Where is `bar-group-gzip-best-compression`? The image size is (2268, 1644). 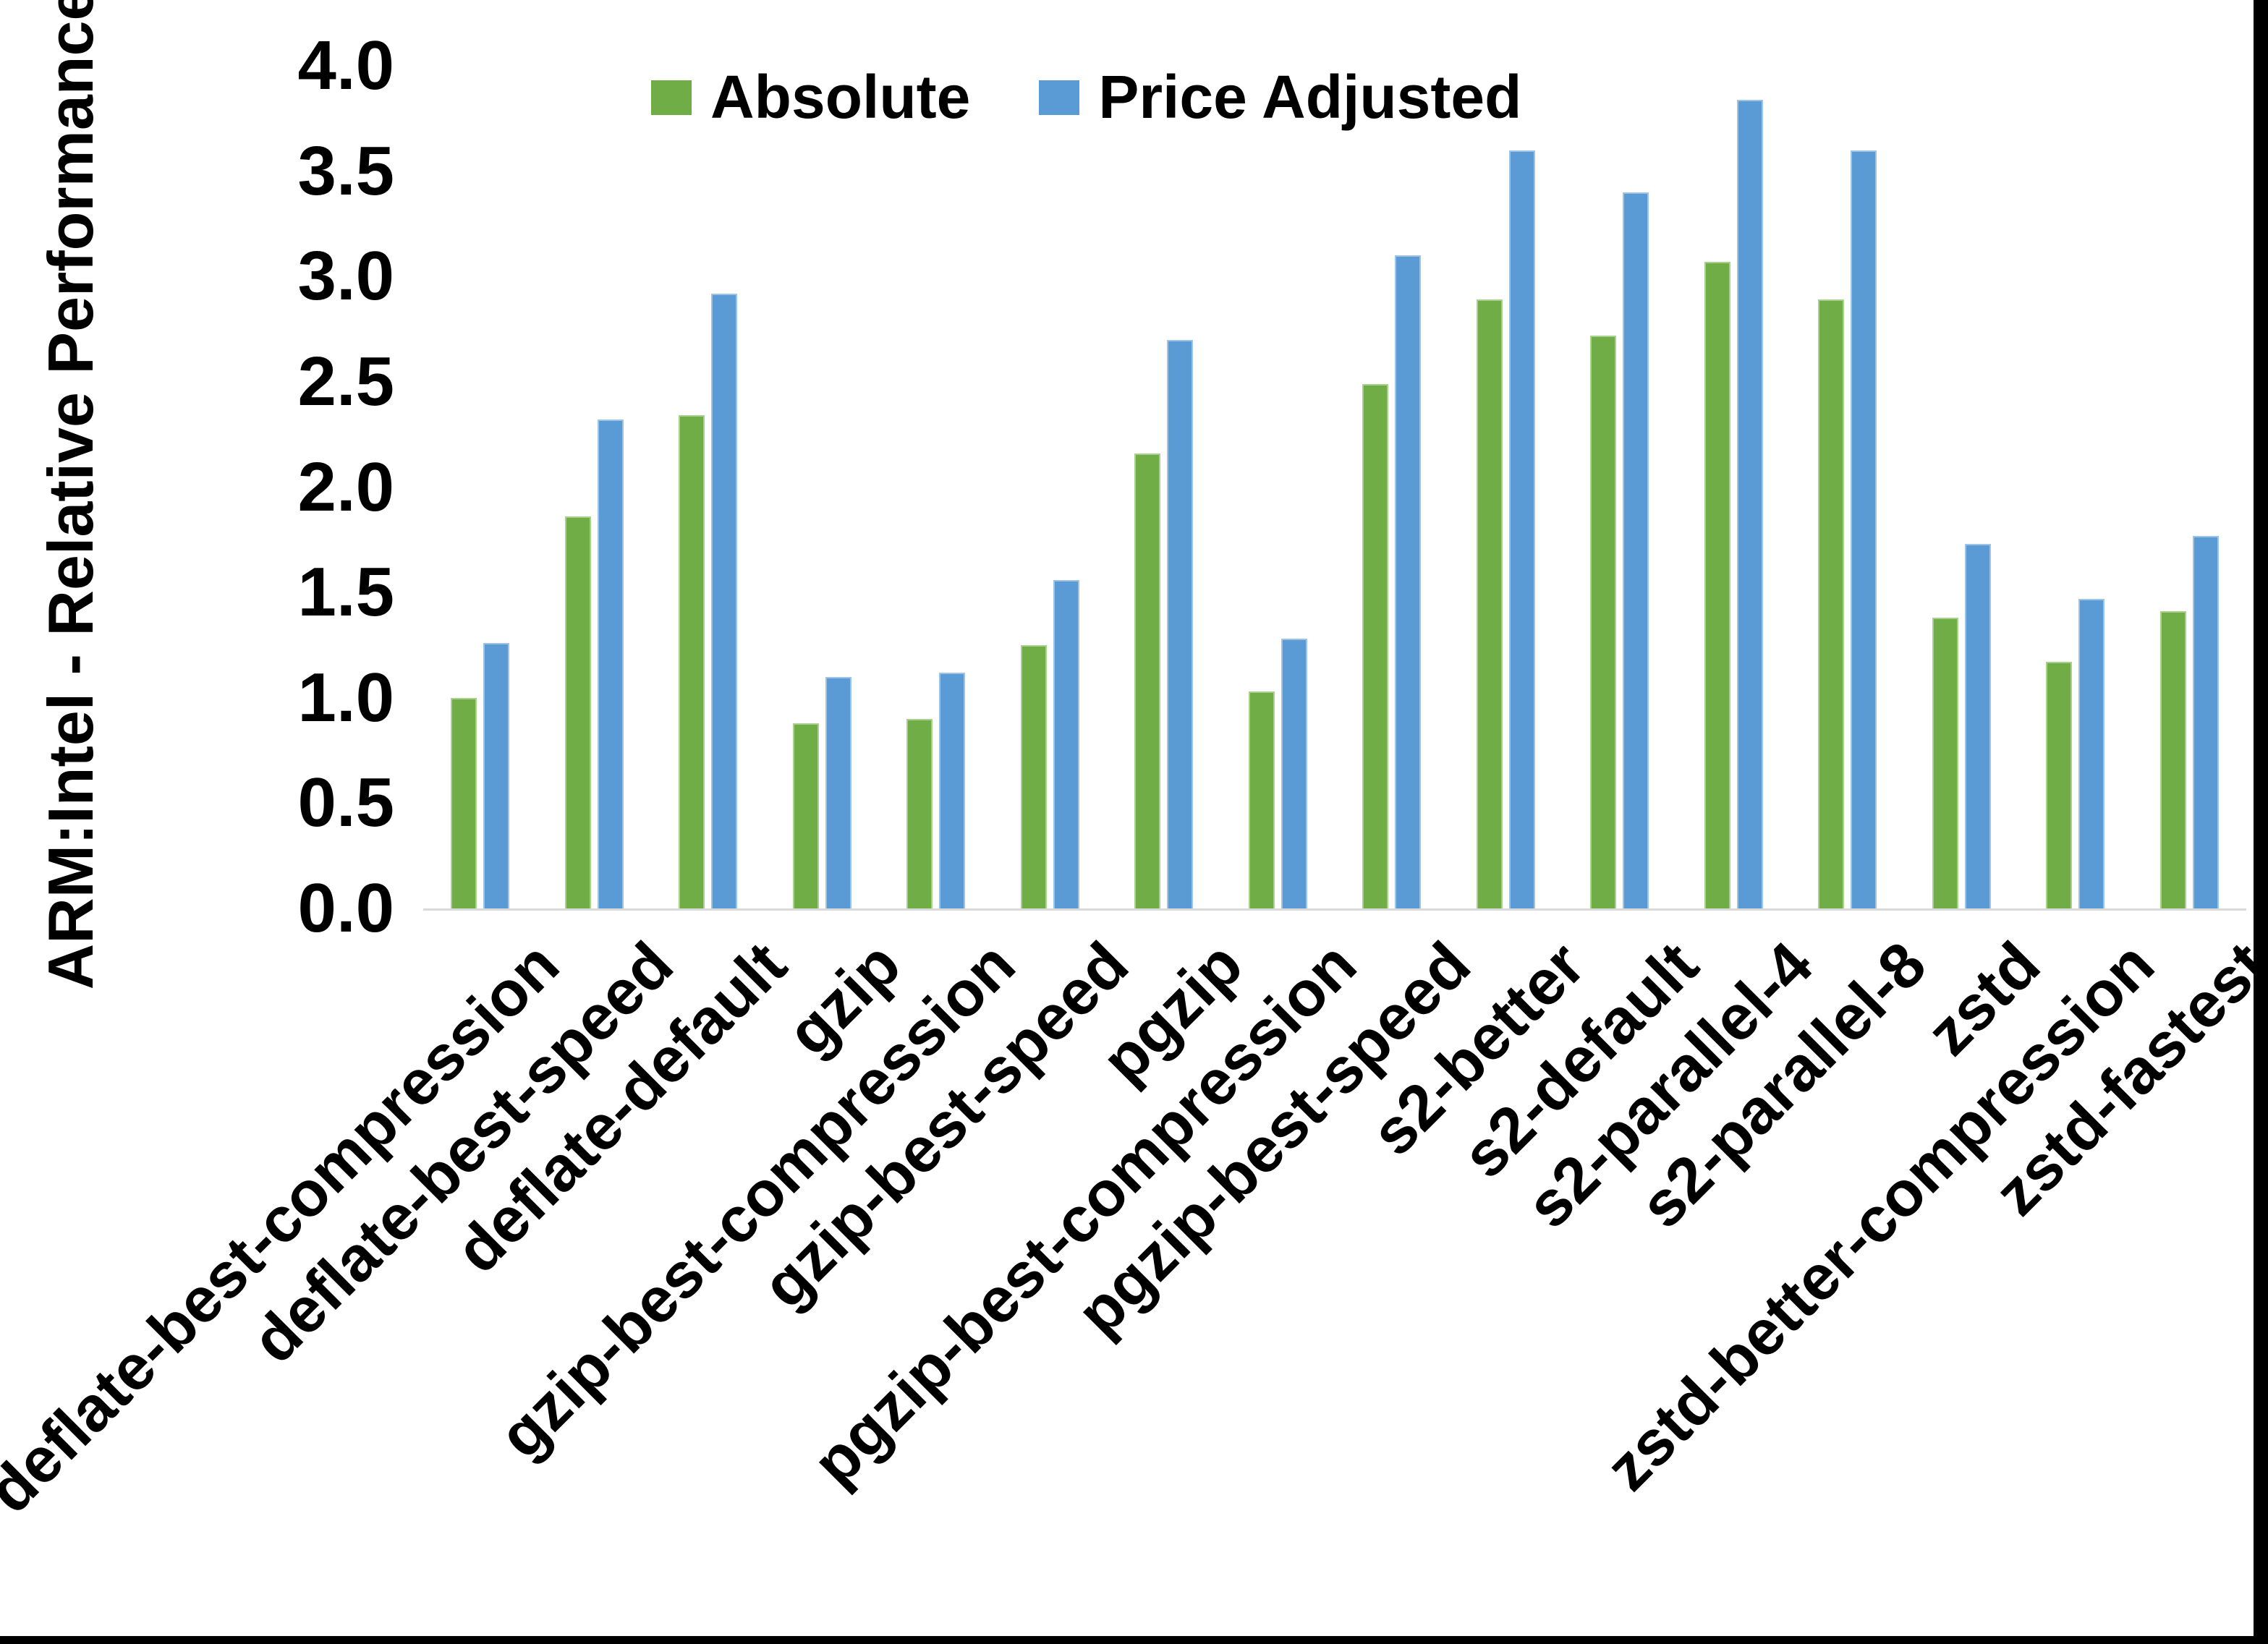
bar-group-gzip-best-compression is located at coordinates (936, 487).